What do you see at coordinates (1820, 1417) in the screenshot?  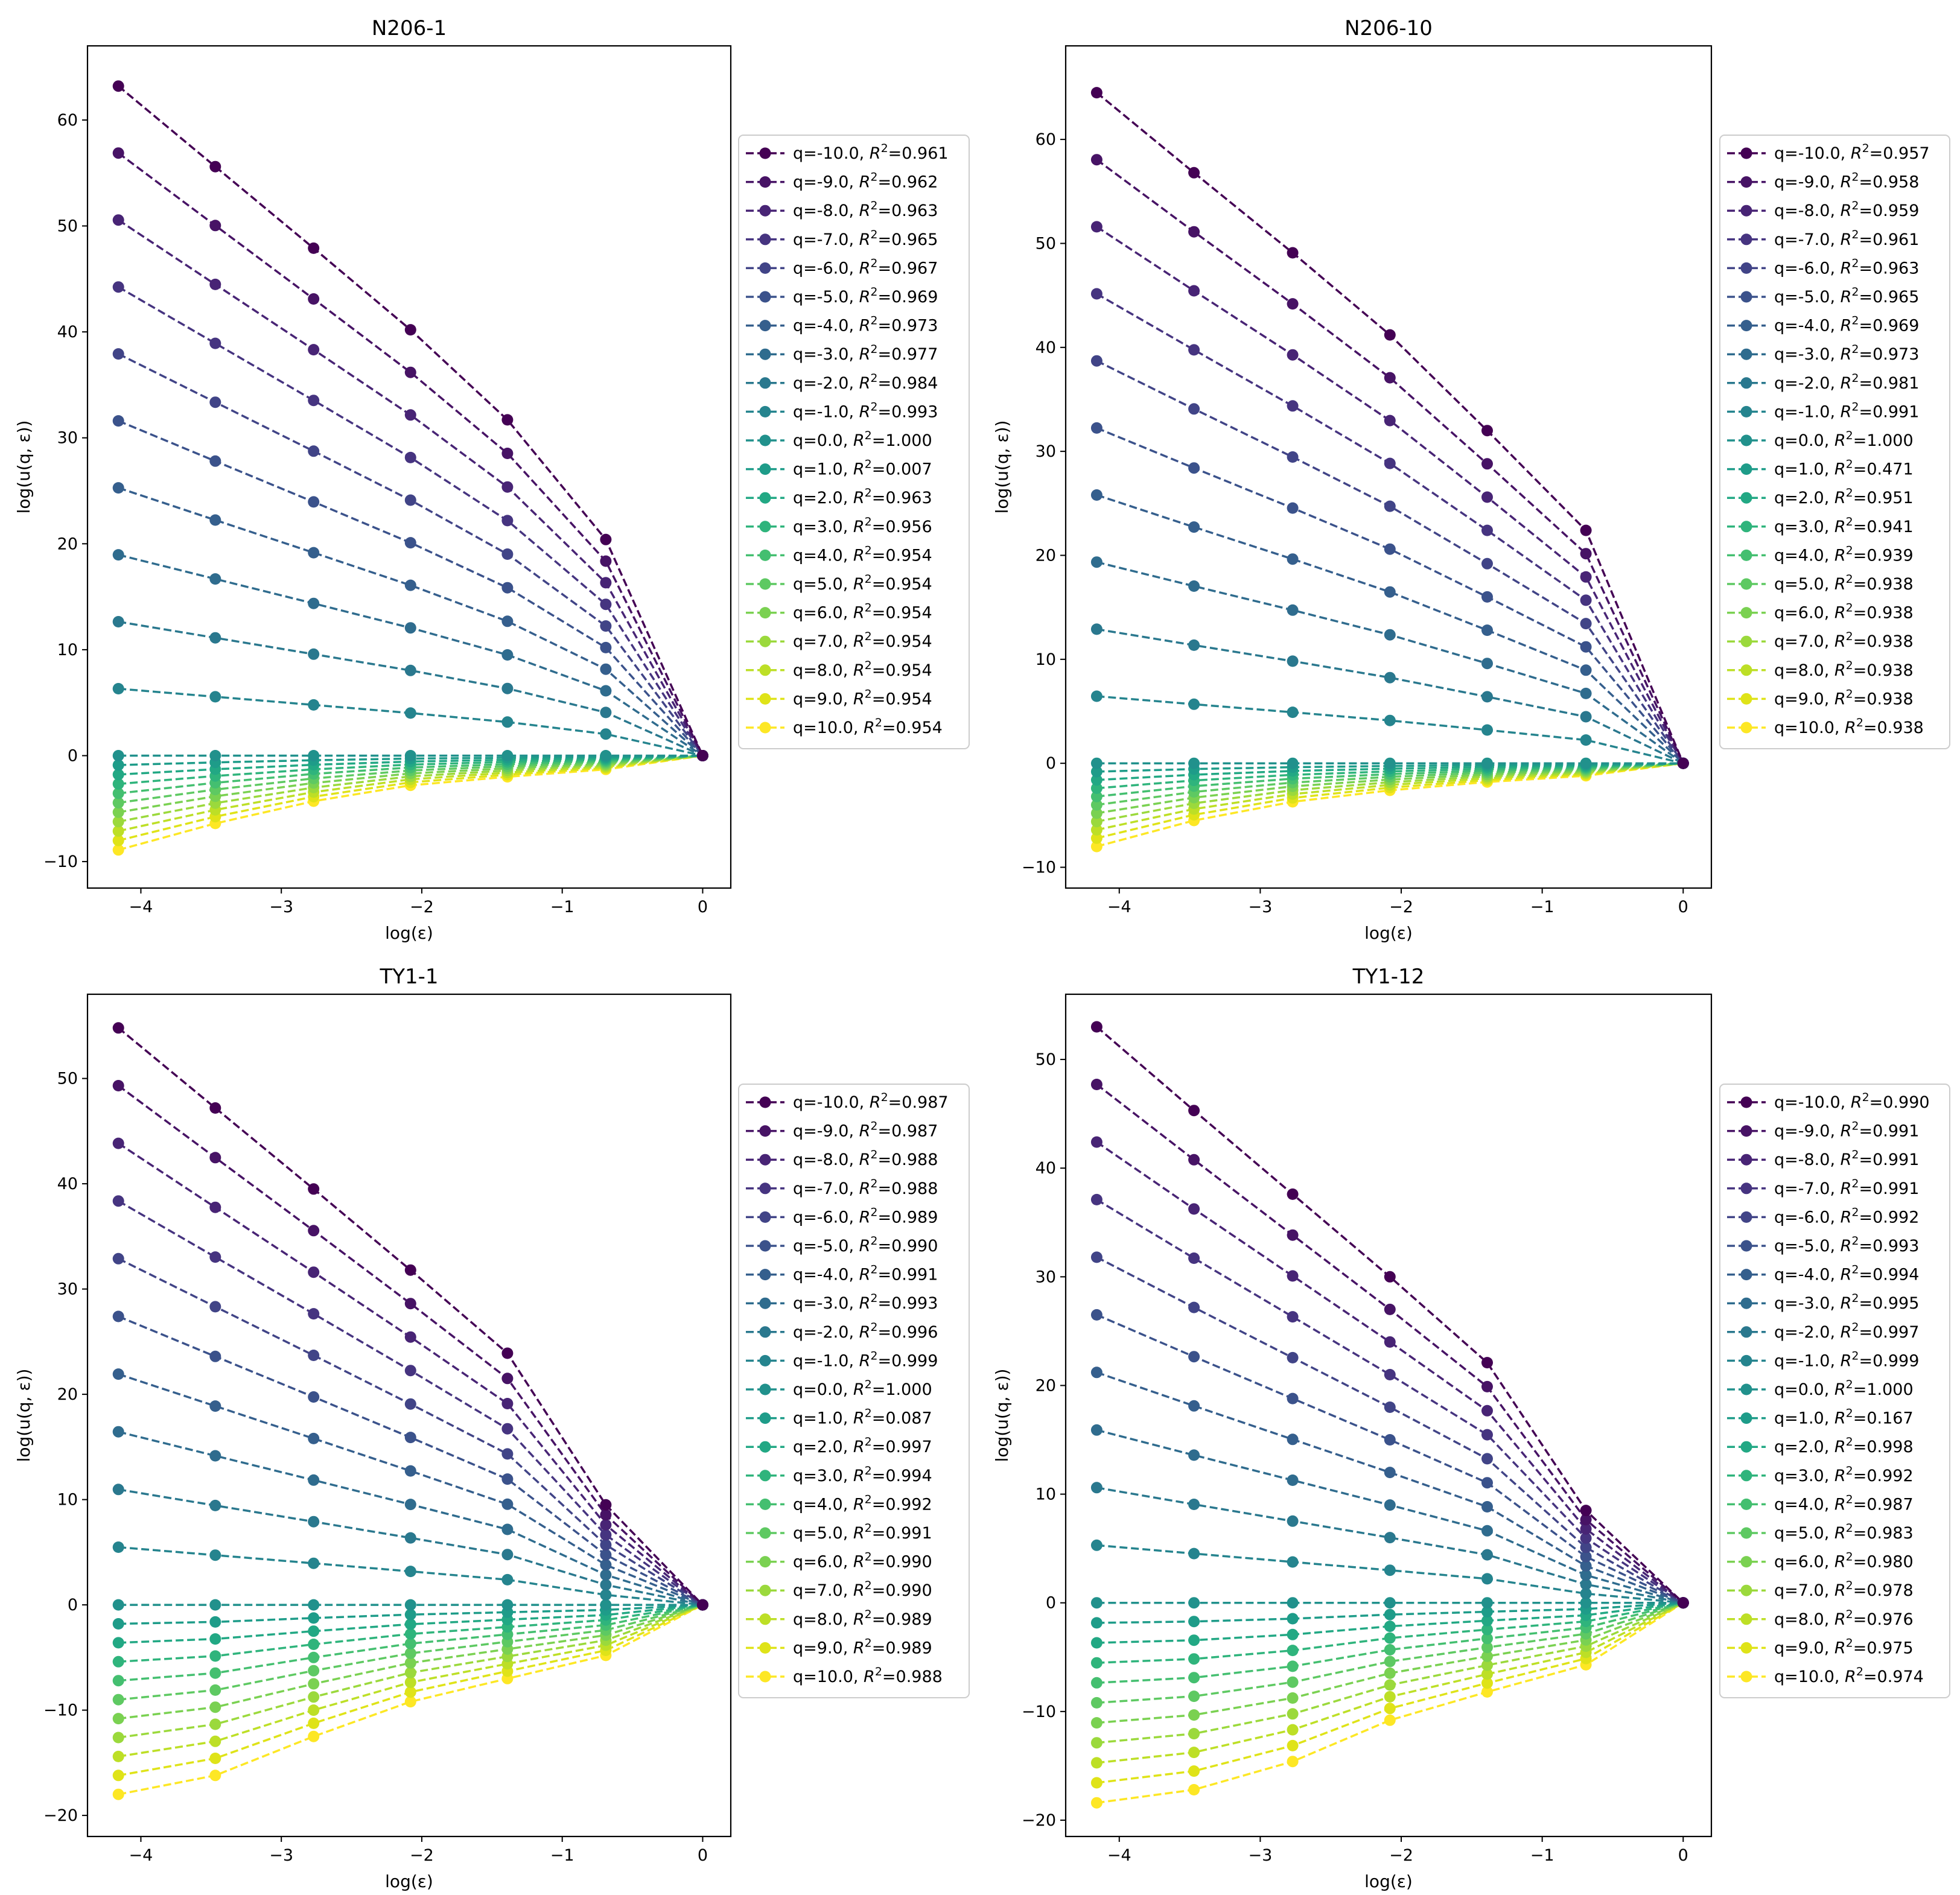 I see `legend-item: q=1.0, R2=0.167` at bounding box center [1820, 1417].